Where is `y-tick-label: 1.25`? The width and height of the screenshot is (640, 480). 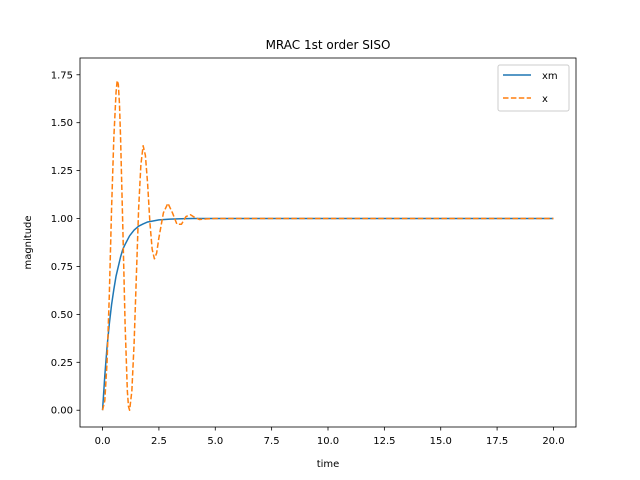
y-tick-label: 1.25 is located at coordinates (62, 171).